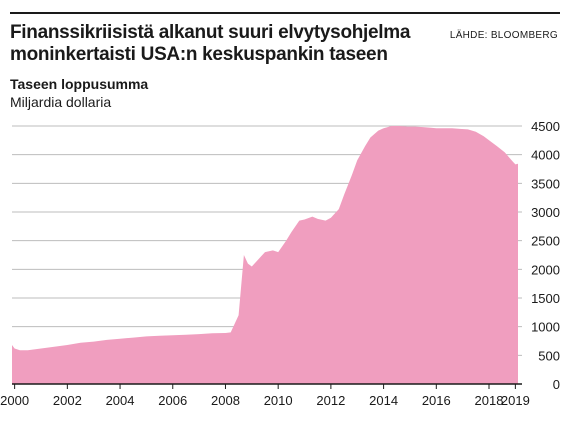 The height and width of the screenshot is (428, 570). Describe the element at coordinates (545, 241) in the screenshot. I see `y-tick-label-2500: 2500` at that location.